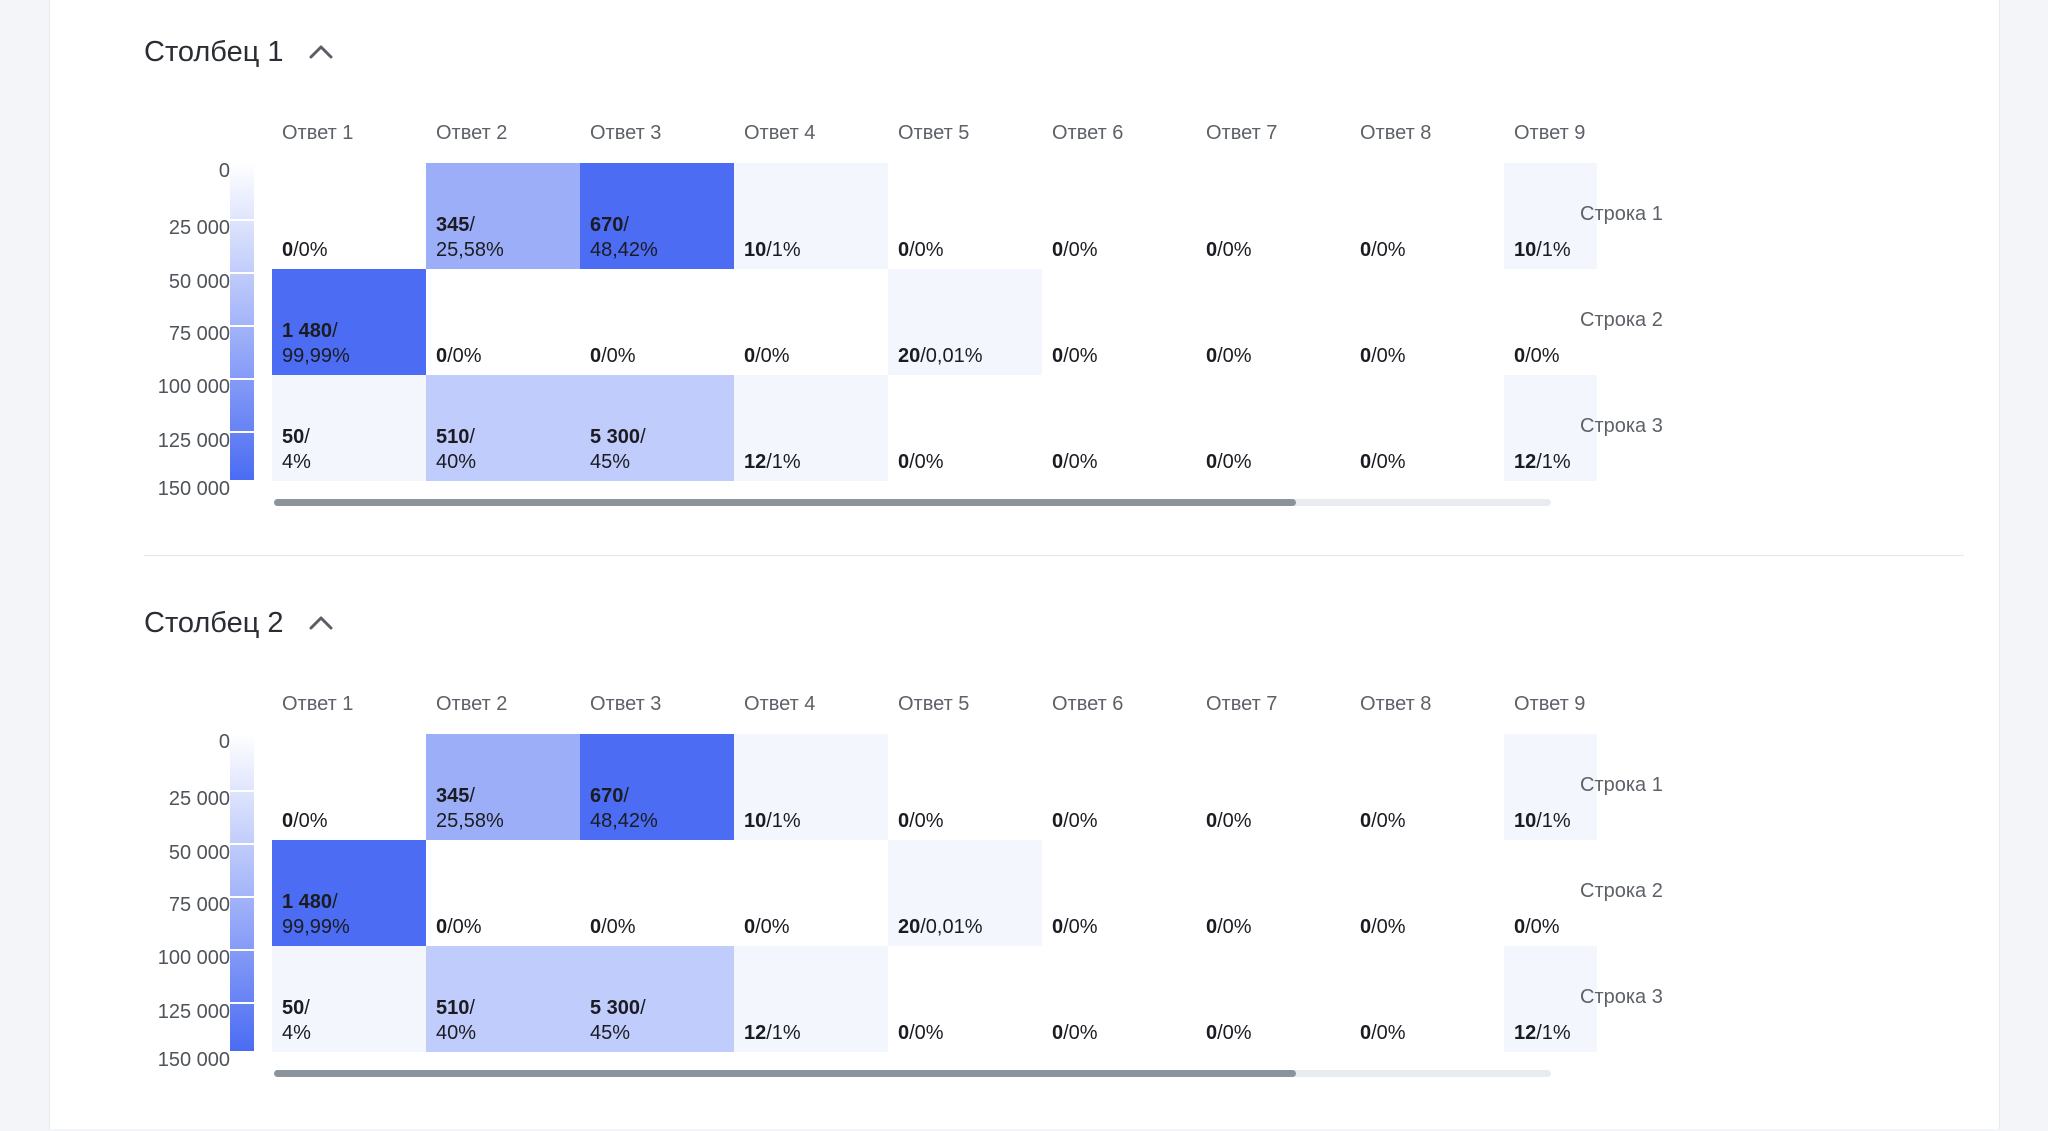 Image resolution: width=2048 pixels, height=1131 pixels. I want to click on heatmap-cell: 510/40%, so click(503, 999).